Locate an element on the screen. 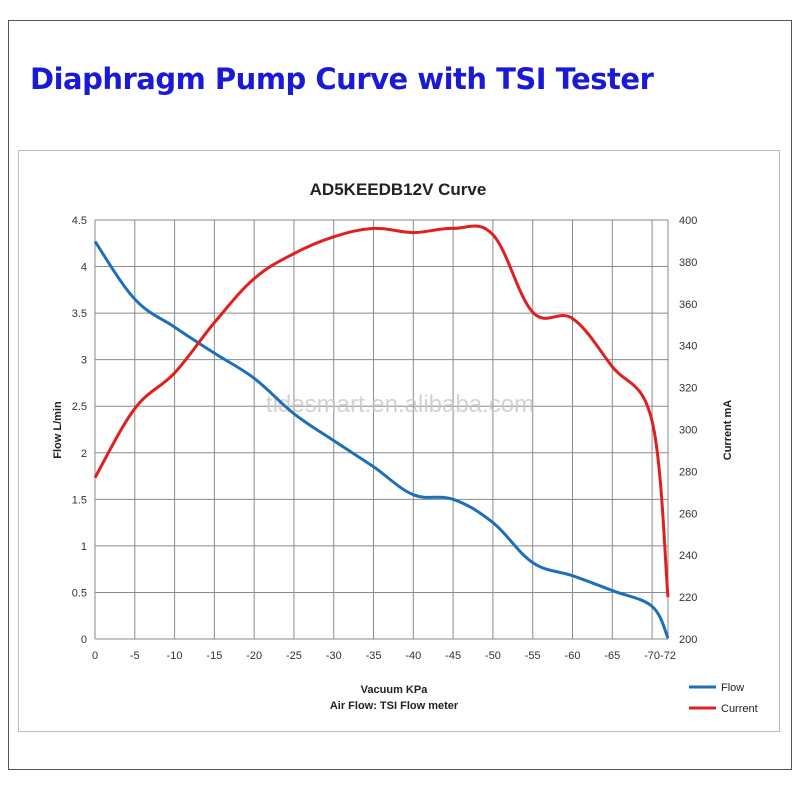  y2-tick-label: 320 is located at coordinates (688, 389).